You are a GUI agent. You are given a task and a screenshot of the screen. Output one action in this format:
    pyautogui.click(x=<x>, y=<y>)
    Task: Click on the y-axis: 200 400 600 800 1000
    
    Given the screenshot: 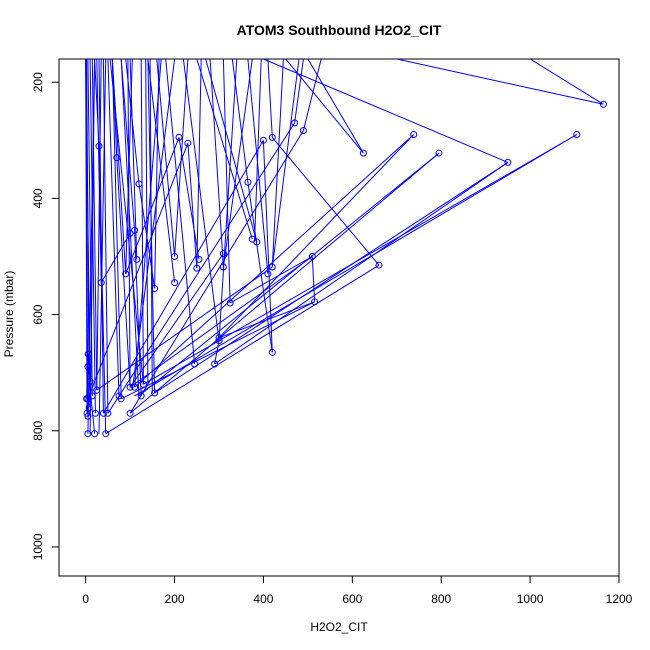 What is the action you would take?
    pyautogui.click(x=45, y=316)
    